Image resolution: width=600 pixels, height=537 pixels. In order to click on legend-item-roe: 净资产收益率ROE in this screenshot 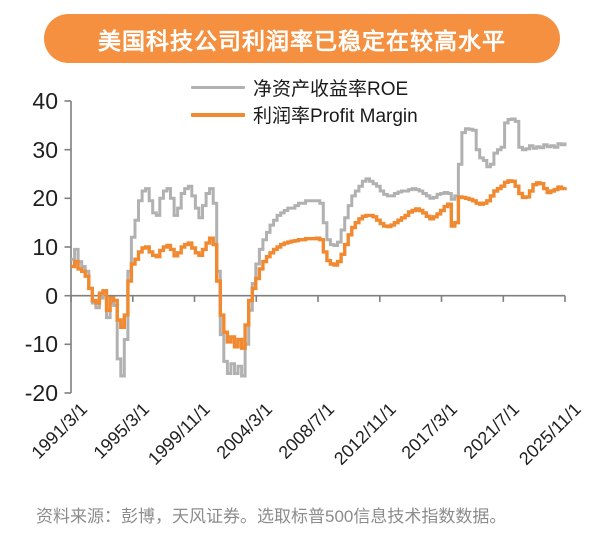, I will do `click(304, 87)`.